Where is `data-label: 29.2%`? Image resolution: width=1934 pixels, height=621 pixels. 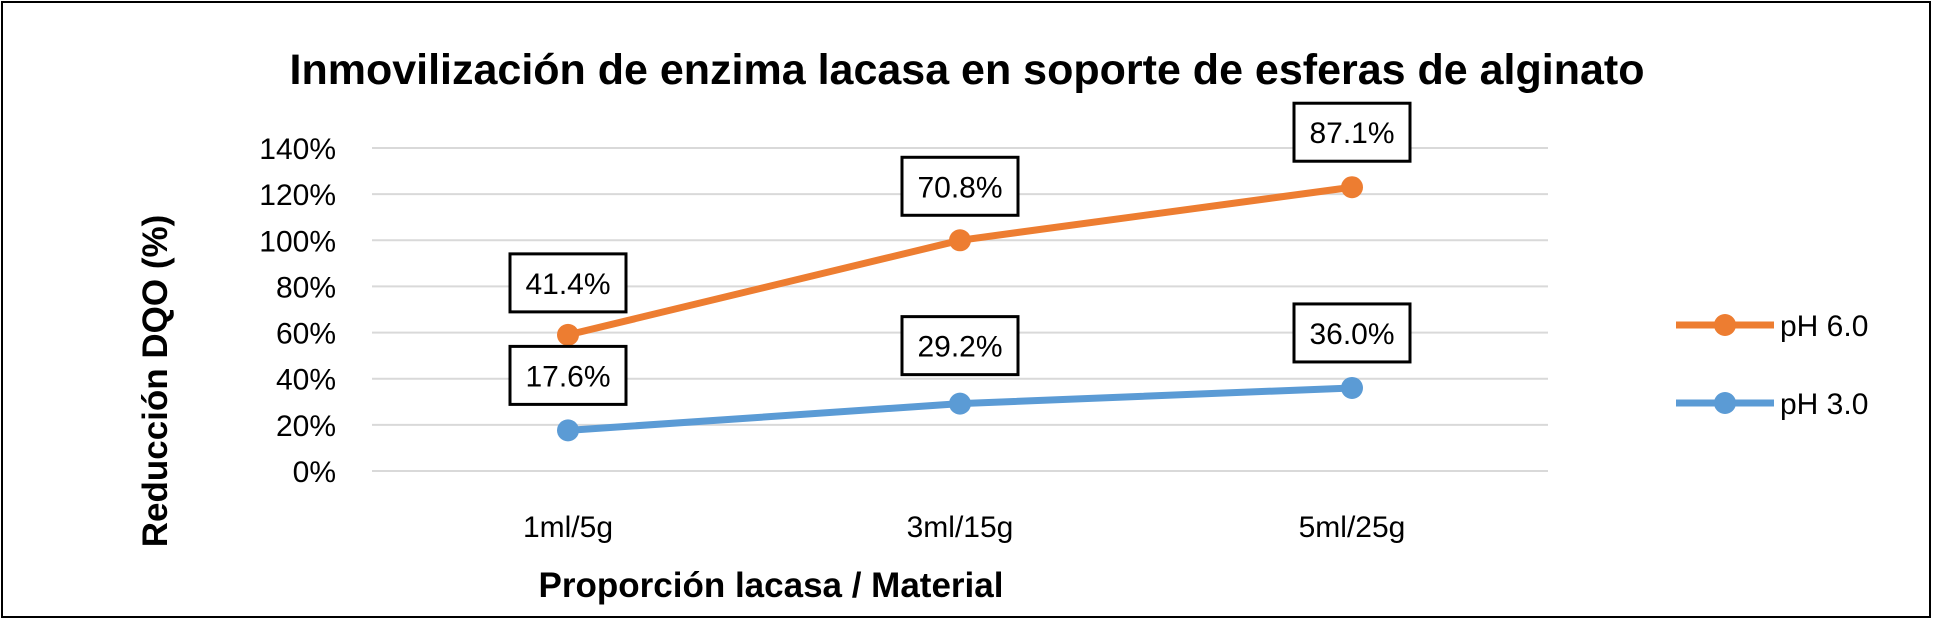 data-label: 29.2% is located at coordinates (960, 346).